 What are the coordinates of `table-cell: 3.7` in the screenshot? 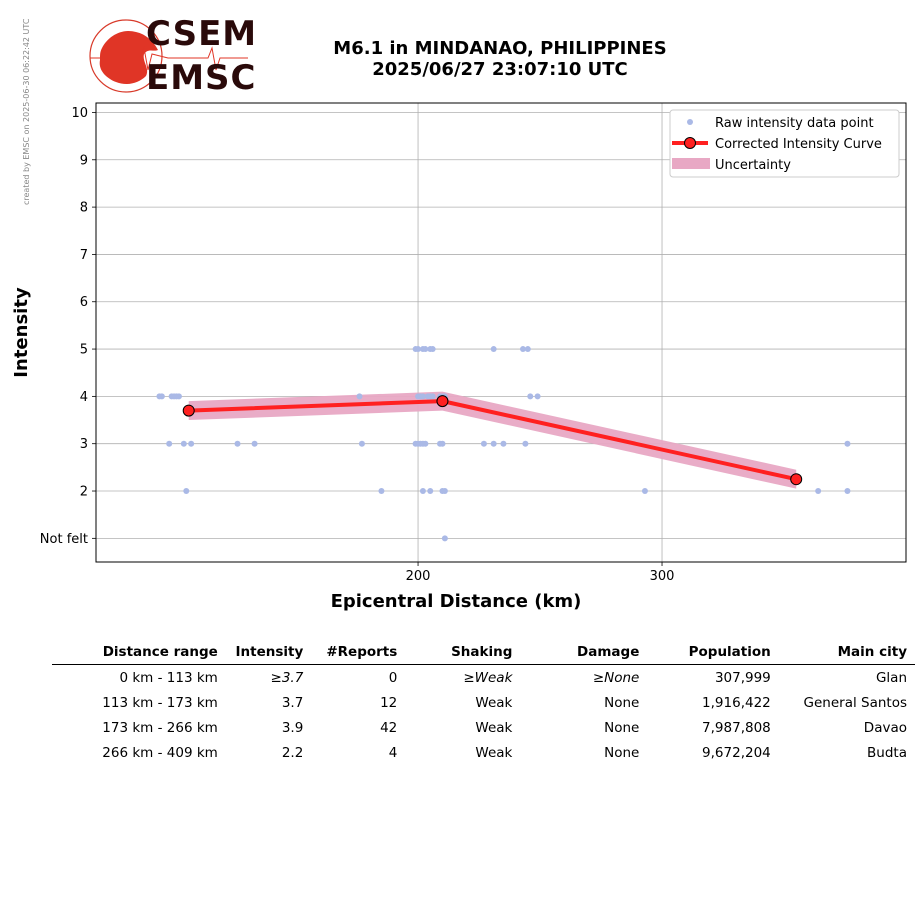 It's located at (292, 702).